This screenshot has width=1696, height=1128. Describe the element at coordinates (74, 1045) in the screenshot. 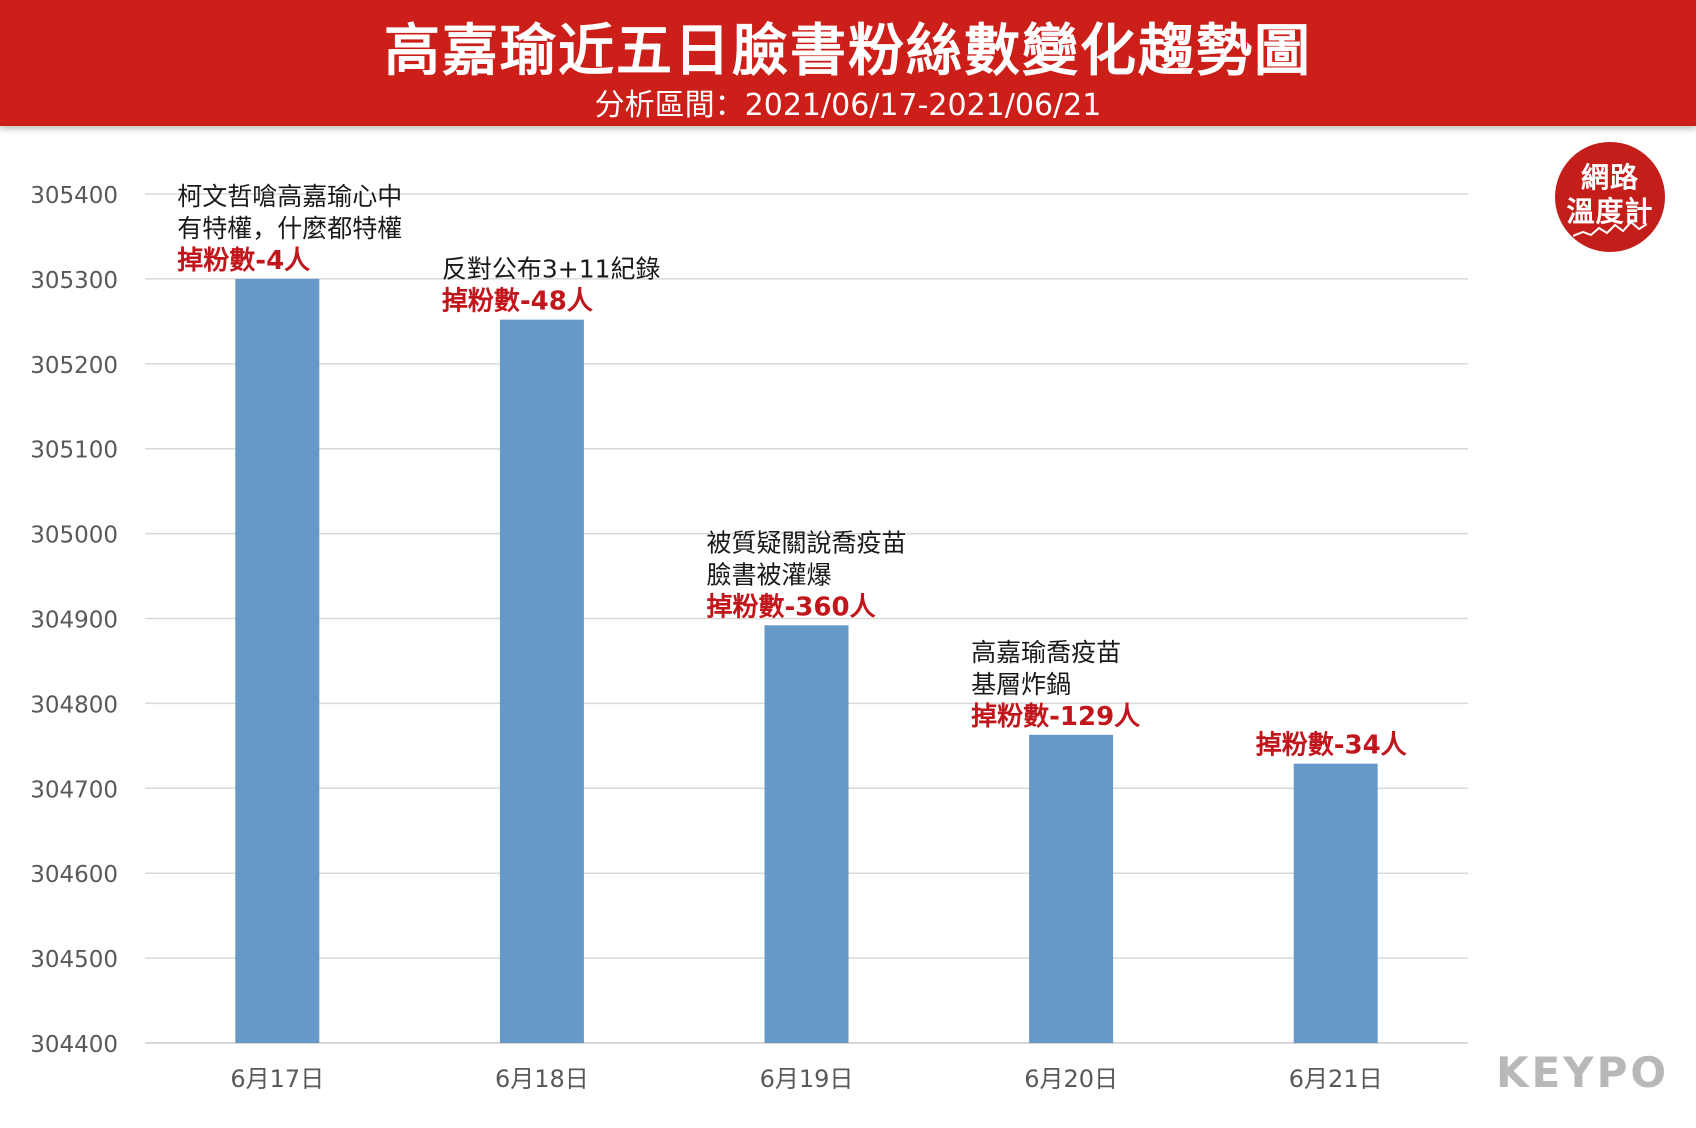

I see `y-tick-label: 304400` at that location.